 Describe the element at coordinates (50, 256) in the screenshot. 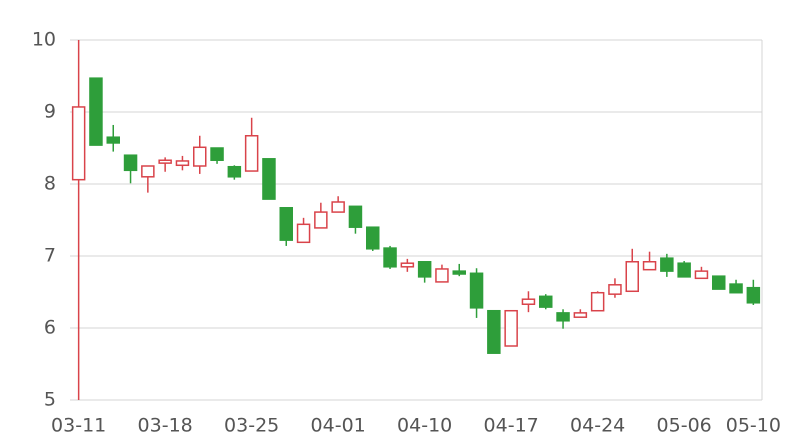

I see `y-tick-label: 7` at that location.